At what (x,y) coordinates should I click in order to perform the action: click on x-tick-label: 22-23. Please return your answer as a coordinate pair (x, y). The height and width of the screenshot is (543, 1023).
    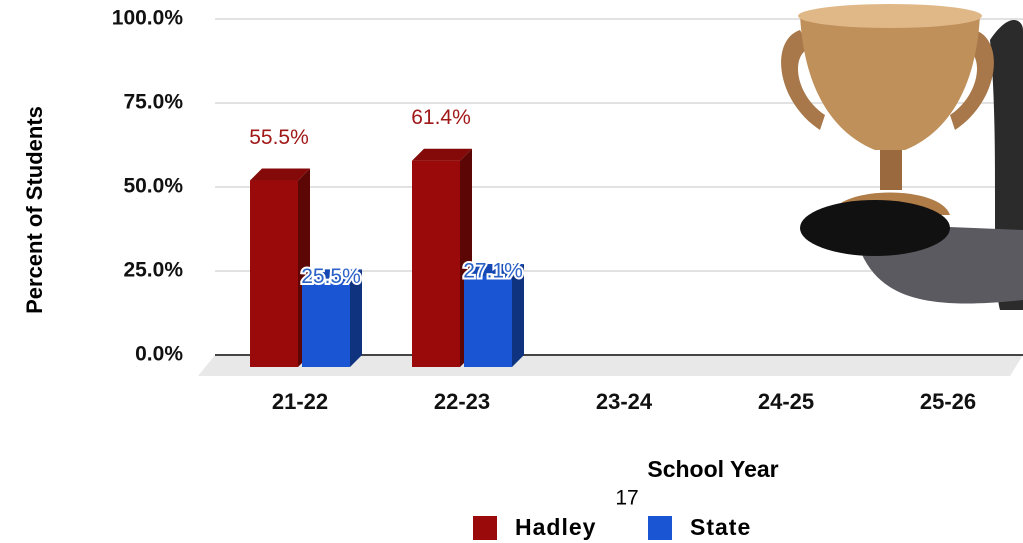
    Looking at the image, I should click on (462, 401).